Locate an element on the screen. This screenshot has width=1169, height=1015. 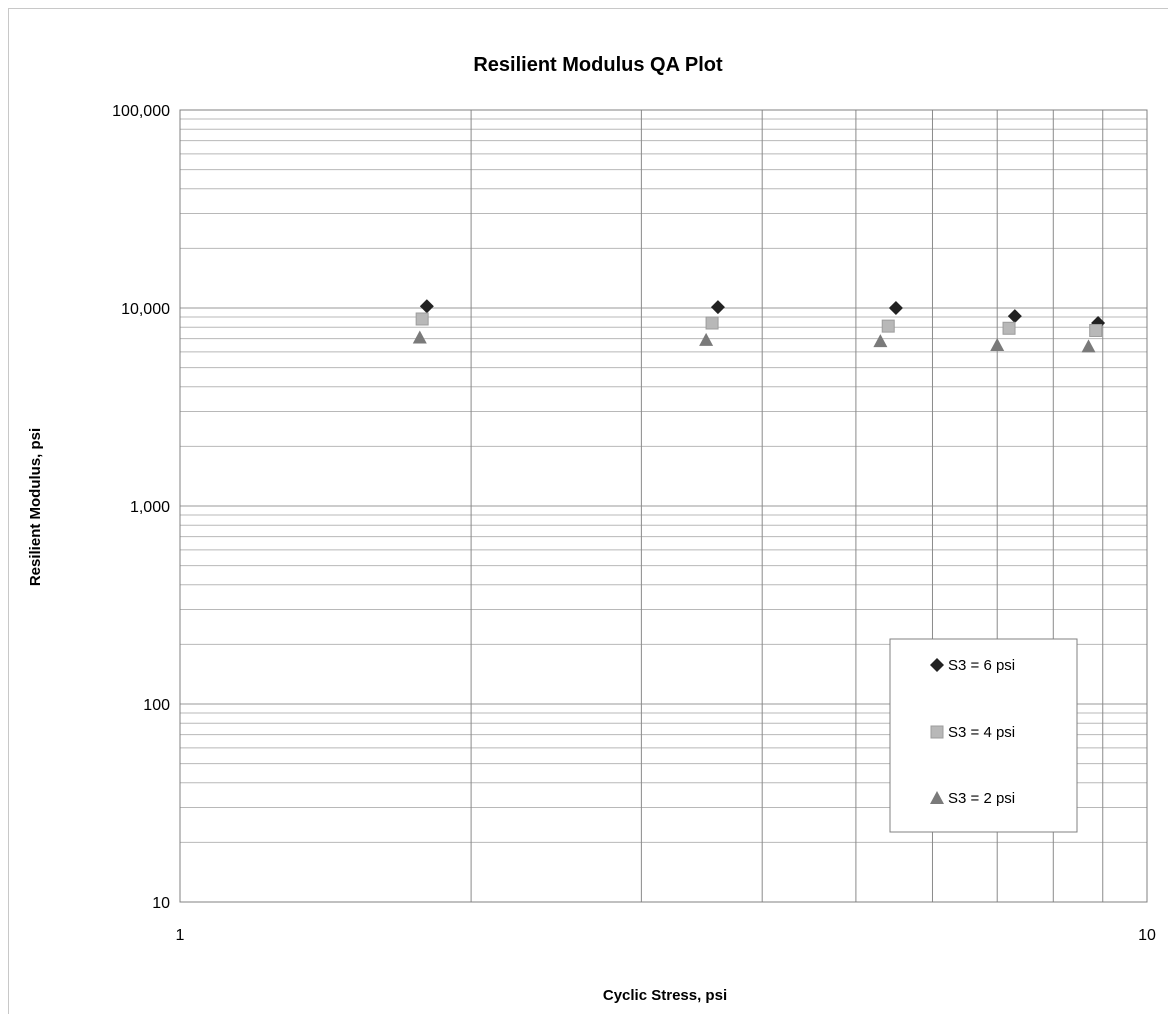
legend: S3 = 6 psi S3 = 4 psi S3 = 2 psi is located at coordinates (983, 735).